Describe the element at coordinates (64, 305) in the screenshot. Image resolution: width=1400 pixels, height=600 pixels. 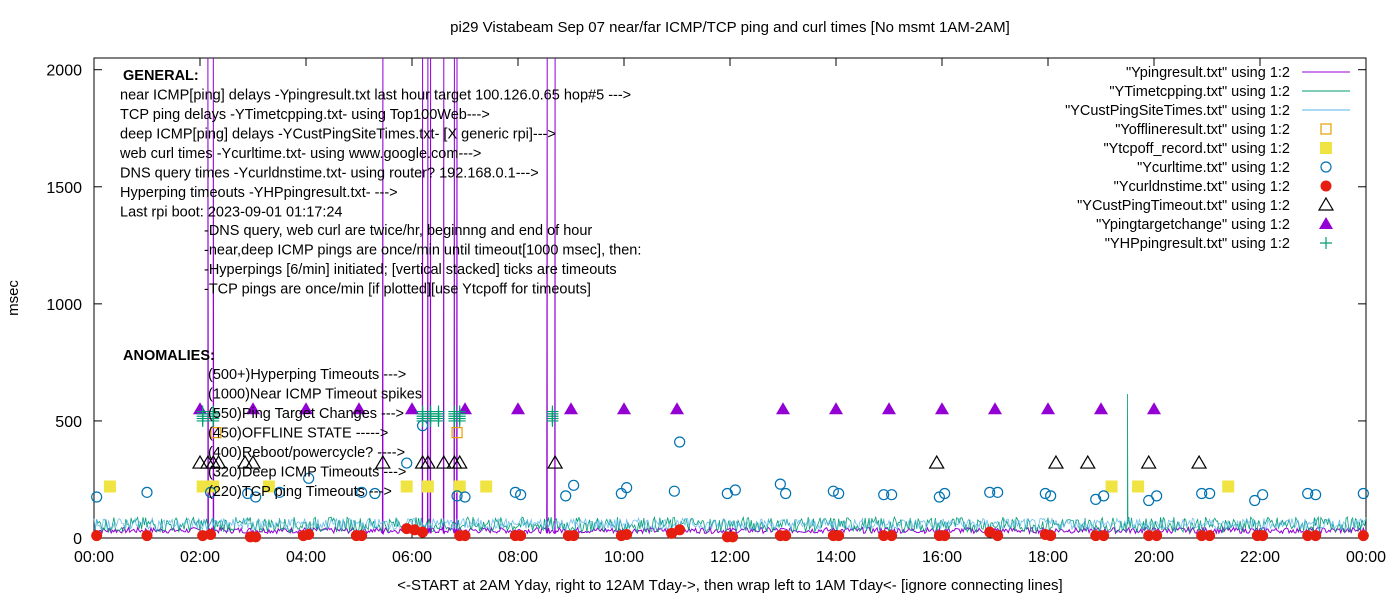
I see `y-tick-label: 1000` at that location.